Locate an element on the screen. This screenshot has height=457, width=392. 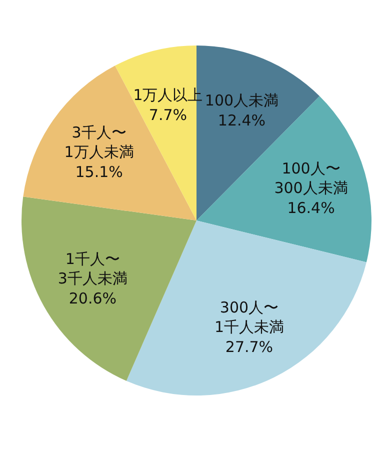
slice-label: 300人〜 1千人未満 is located at coordinates (249, 317).